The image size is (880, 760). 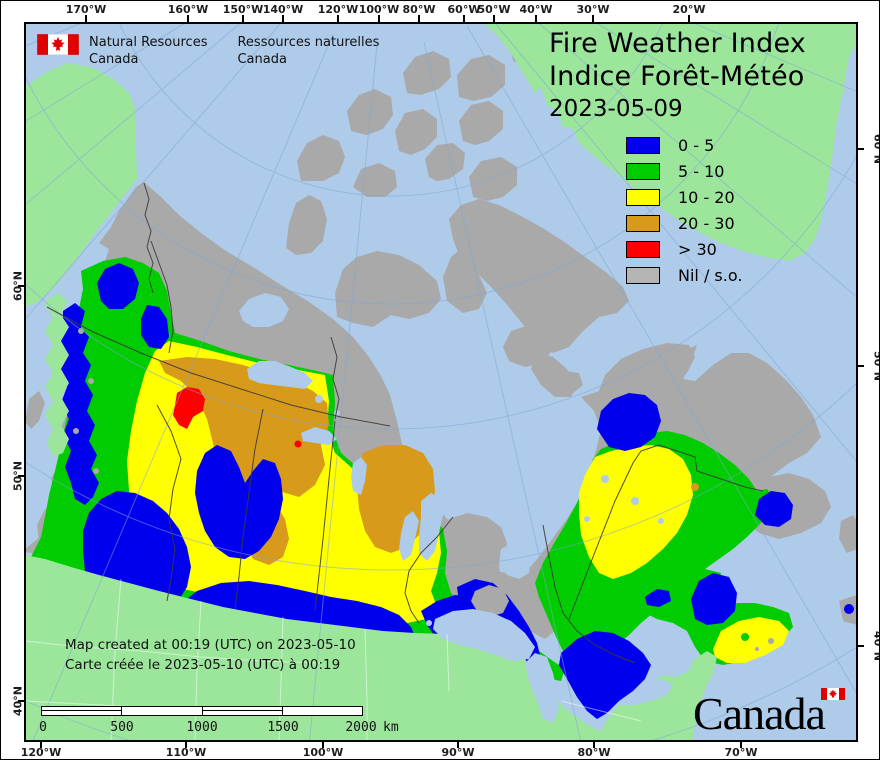 I want to click on wordmark-flag-icon, so click(x=833, y=694).